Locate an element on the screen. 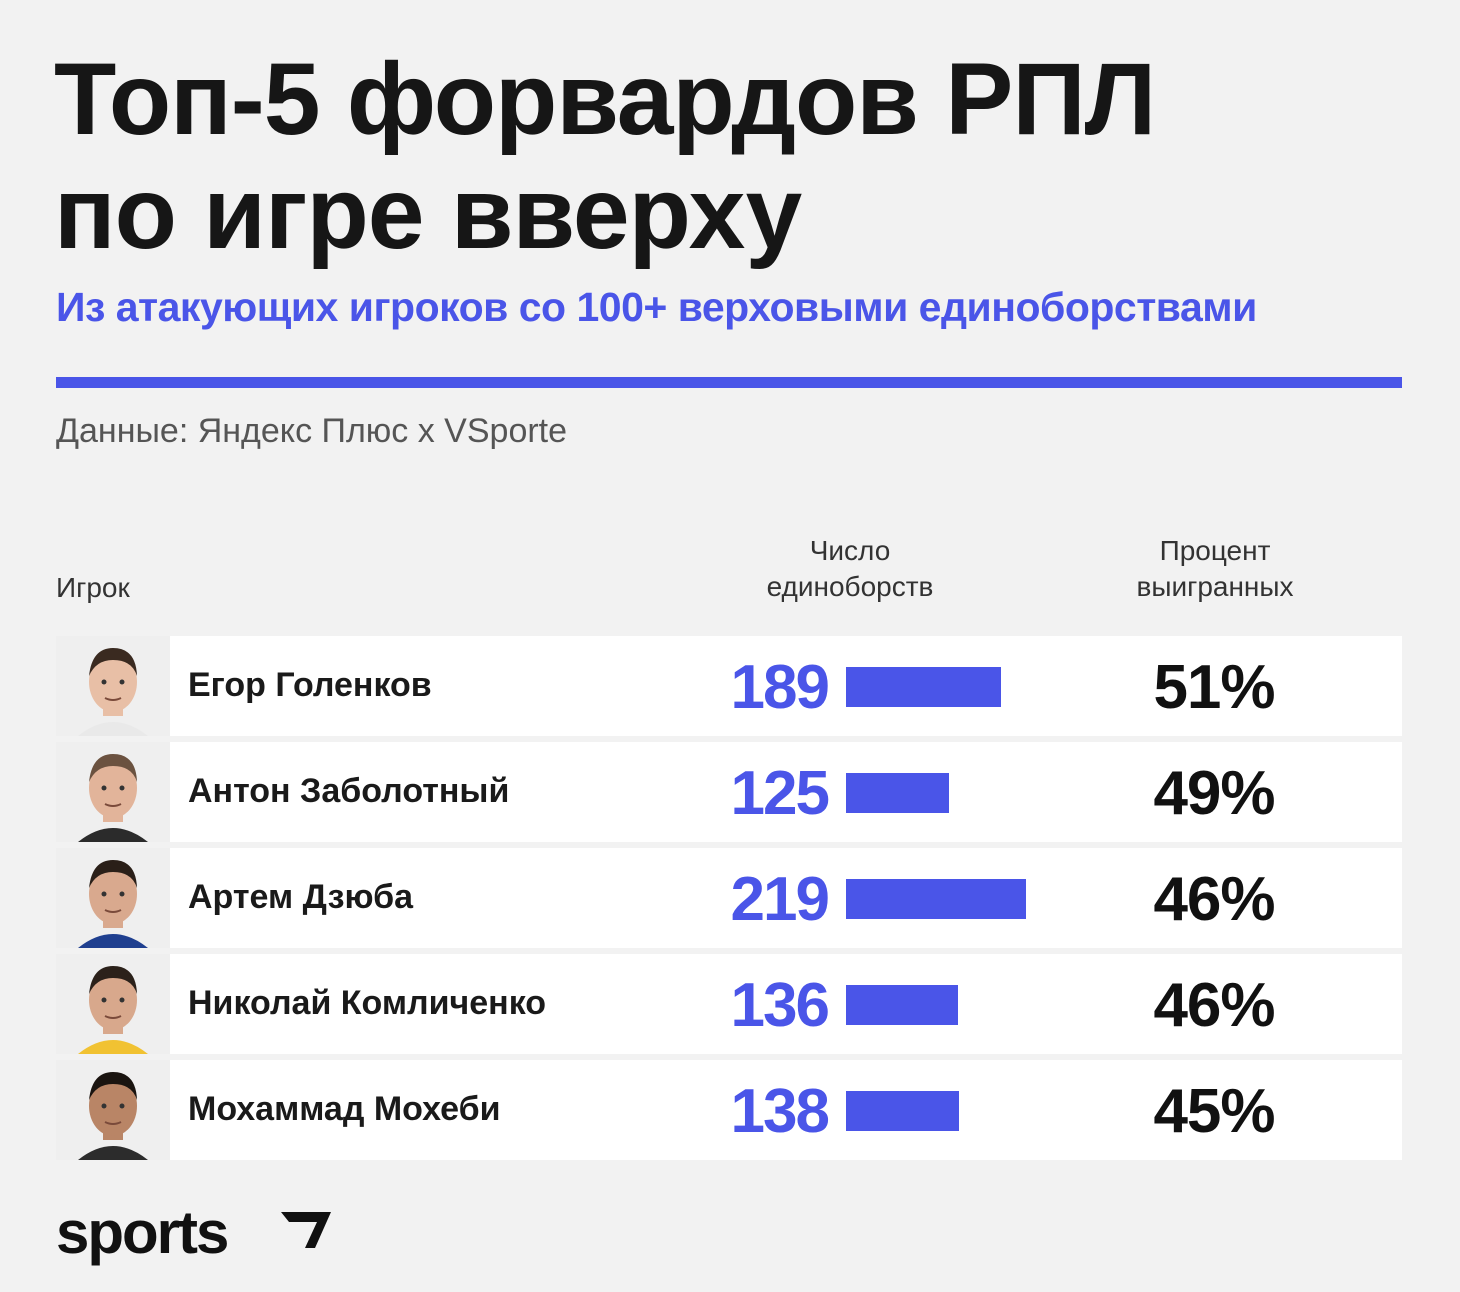 The width and height of the screenshot is (1460, 1292). duels-value: 189 is located at coordinates (780, 687).